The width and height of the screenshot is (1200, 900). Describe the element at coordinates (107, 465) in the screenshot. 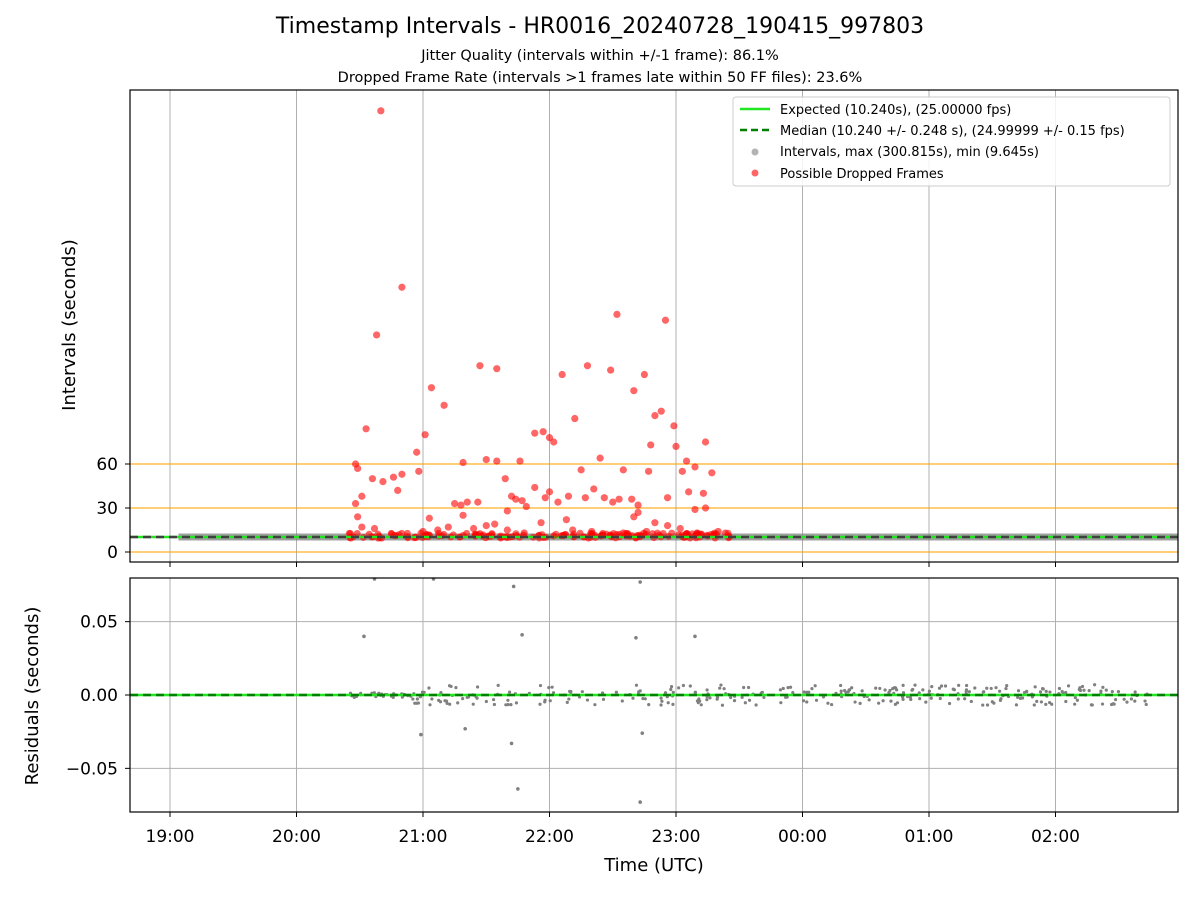

I see `top-y-tick-label: 60` at that location.